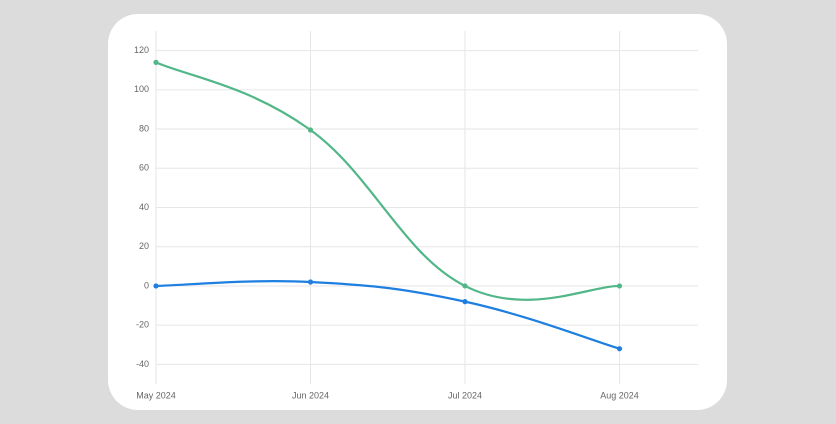  What do you see at coordinates (141, 50) in the screenshot?
I see `y-tick-label: 120` at bounding box center [141, 50].